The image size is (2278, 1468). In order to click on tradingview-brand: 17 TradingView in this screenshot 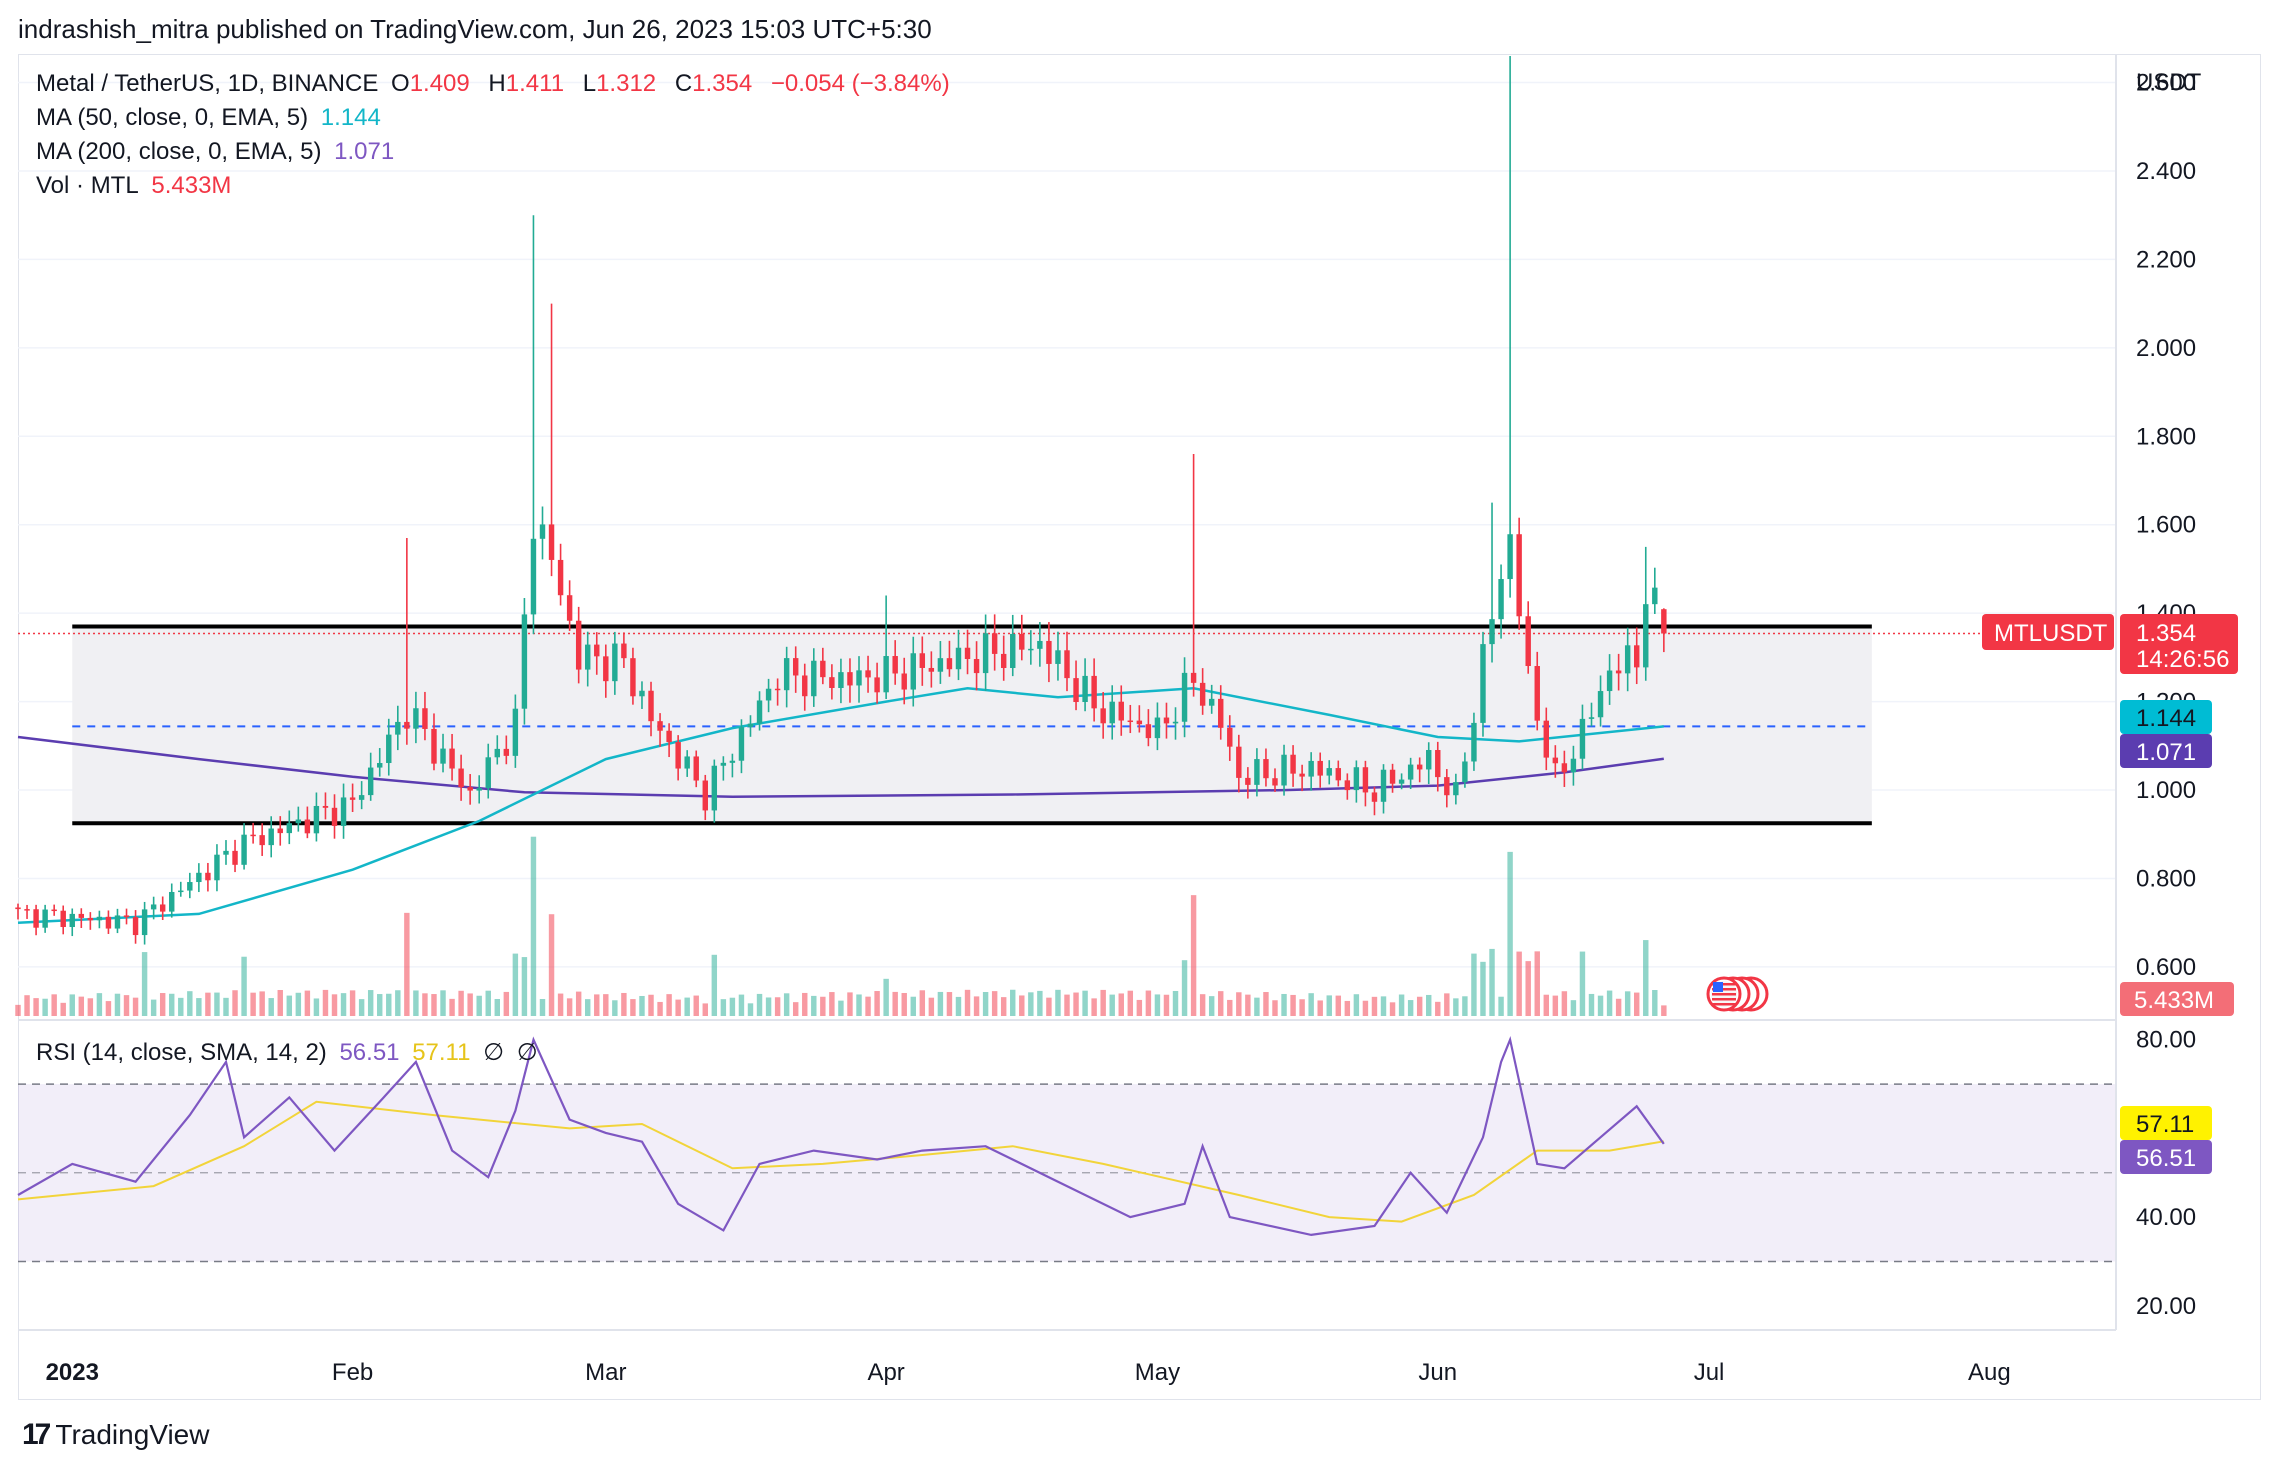, I will do `click(115, 1435)`.